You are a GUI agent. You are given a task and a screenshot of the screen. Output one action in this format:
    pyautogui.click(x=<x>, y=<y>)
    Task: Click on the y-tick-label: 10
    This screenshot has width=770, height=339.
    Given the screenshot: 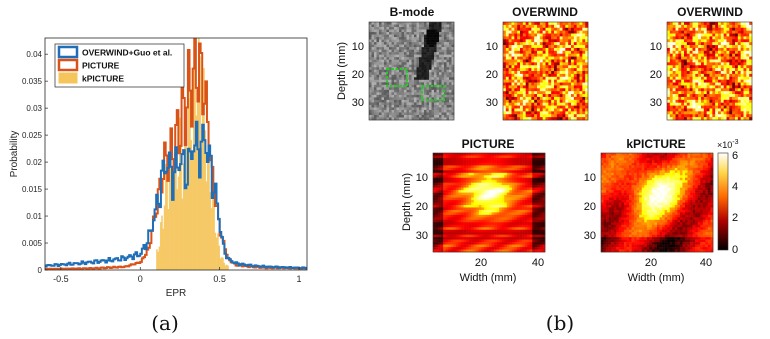 What is the action you would take?
    pyautogui.click(x=492, y=47)
    